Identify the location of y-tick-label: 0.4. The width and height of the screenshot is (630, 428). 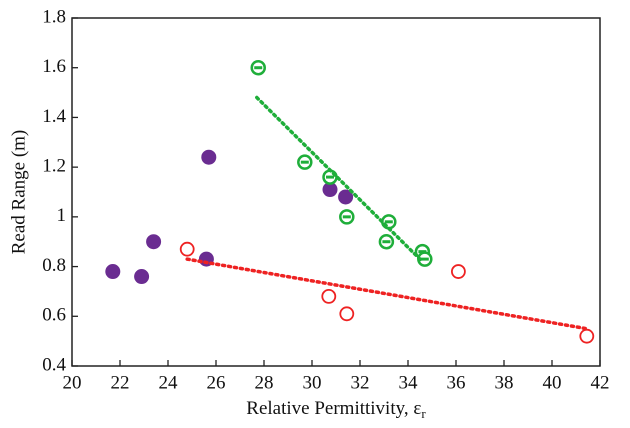
(54, 364).